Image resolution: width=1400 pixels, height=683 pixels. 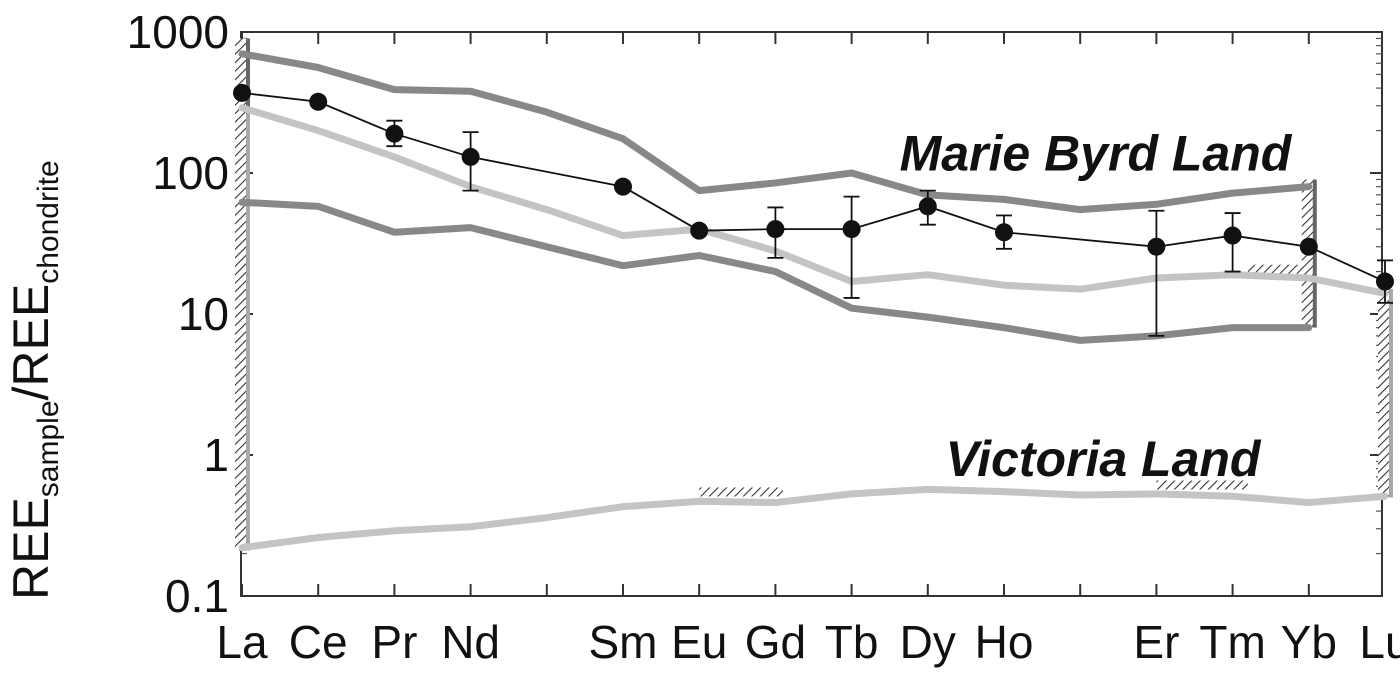 I want to click on region-label: Victoria Land, so click(x=1104, y=459).